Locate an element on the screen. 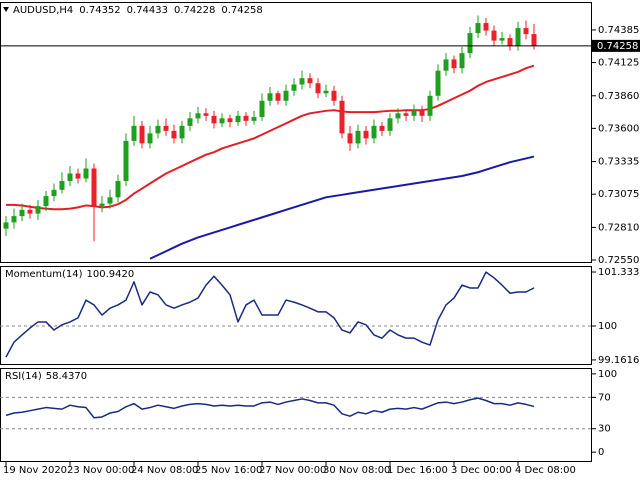 The height and width of the screenshot is (480, 640). x-tick-label: 25 Nov 16:00 is located at coordinates (228, 470).